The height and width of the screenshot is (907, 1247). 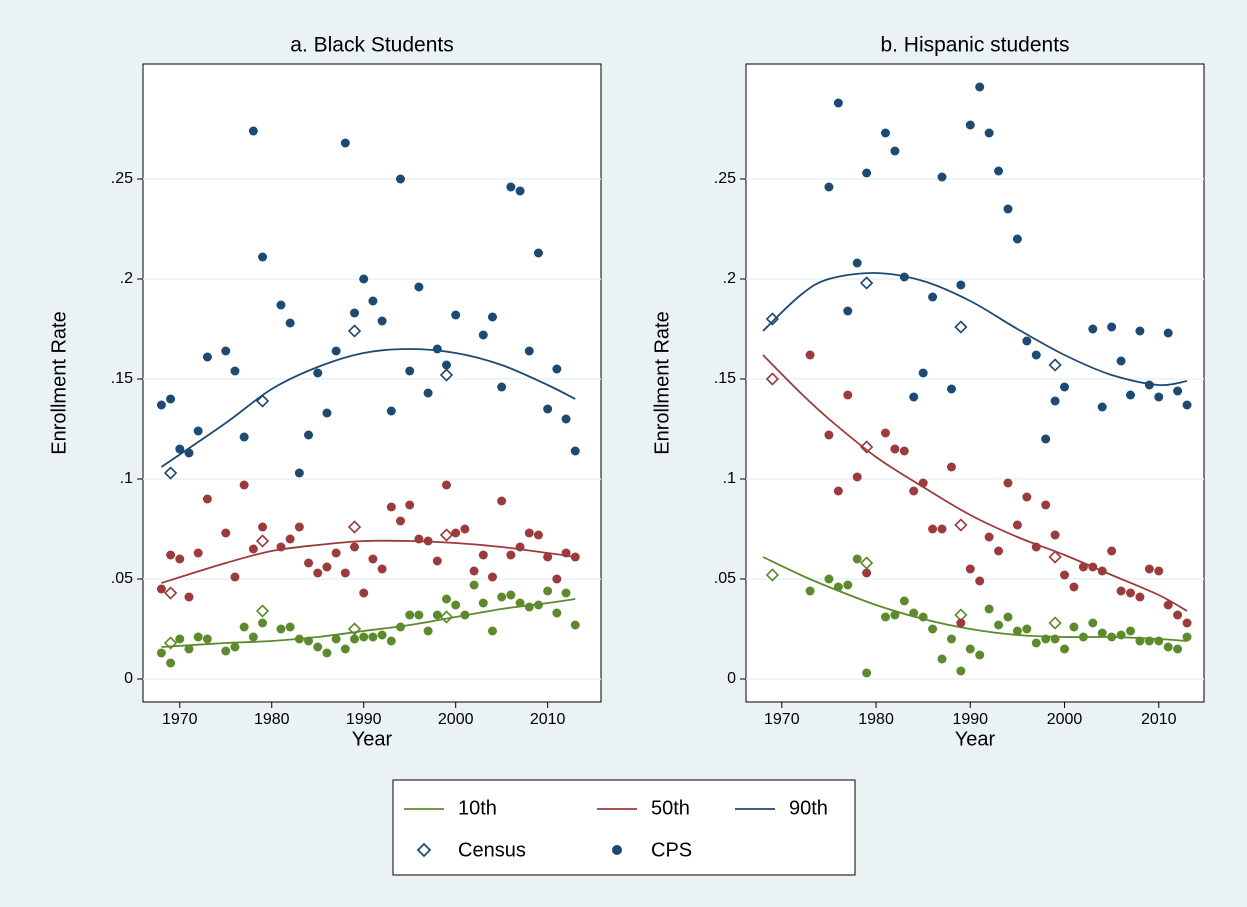 I want to click on y-axis-label: Enrollment Rate, so click(x=59, y=382).